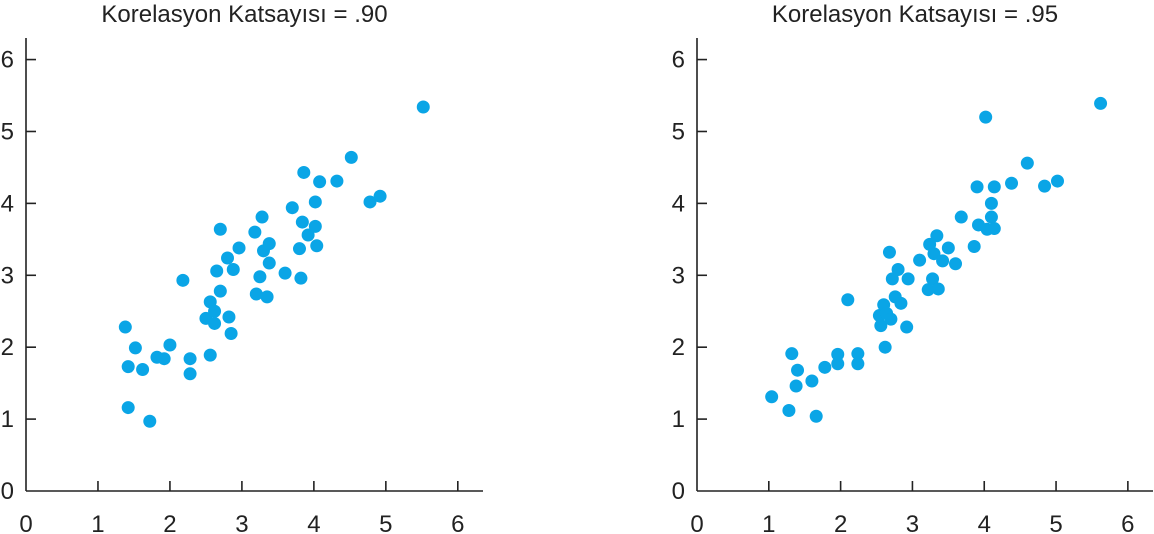  What do you see at coordinates (241, 522) in the screenshot?
I see `x-tick-label: 3` at bounding box center [241, 522].